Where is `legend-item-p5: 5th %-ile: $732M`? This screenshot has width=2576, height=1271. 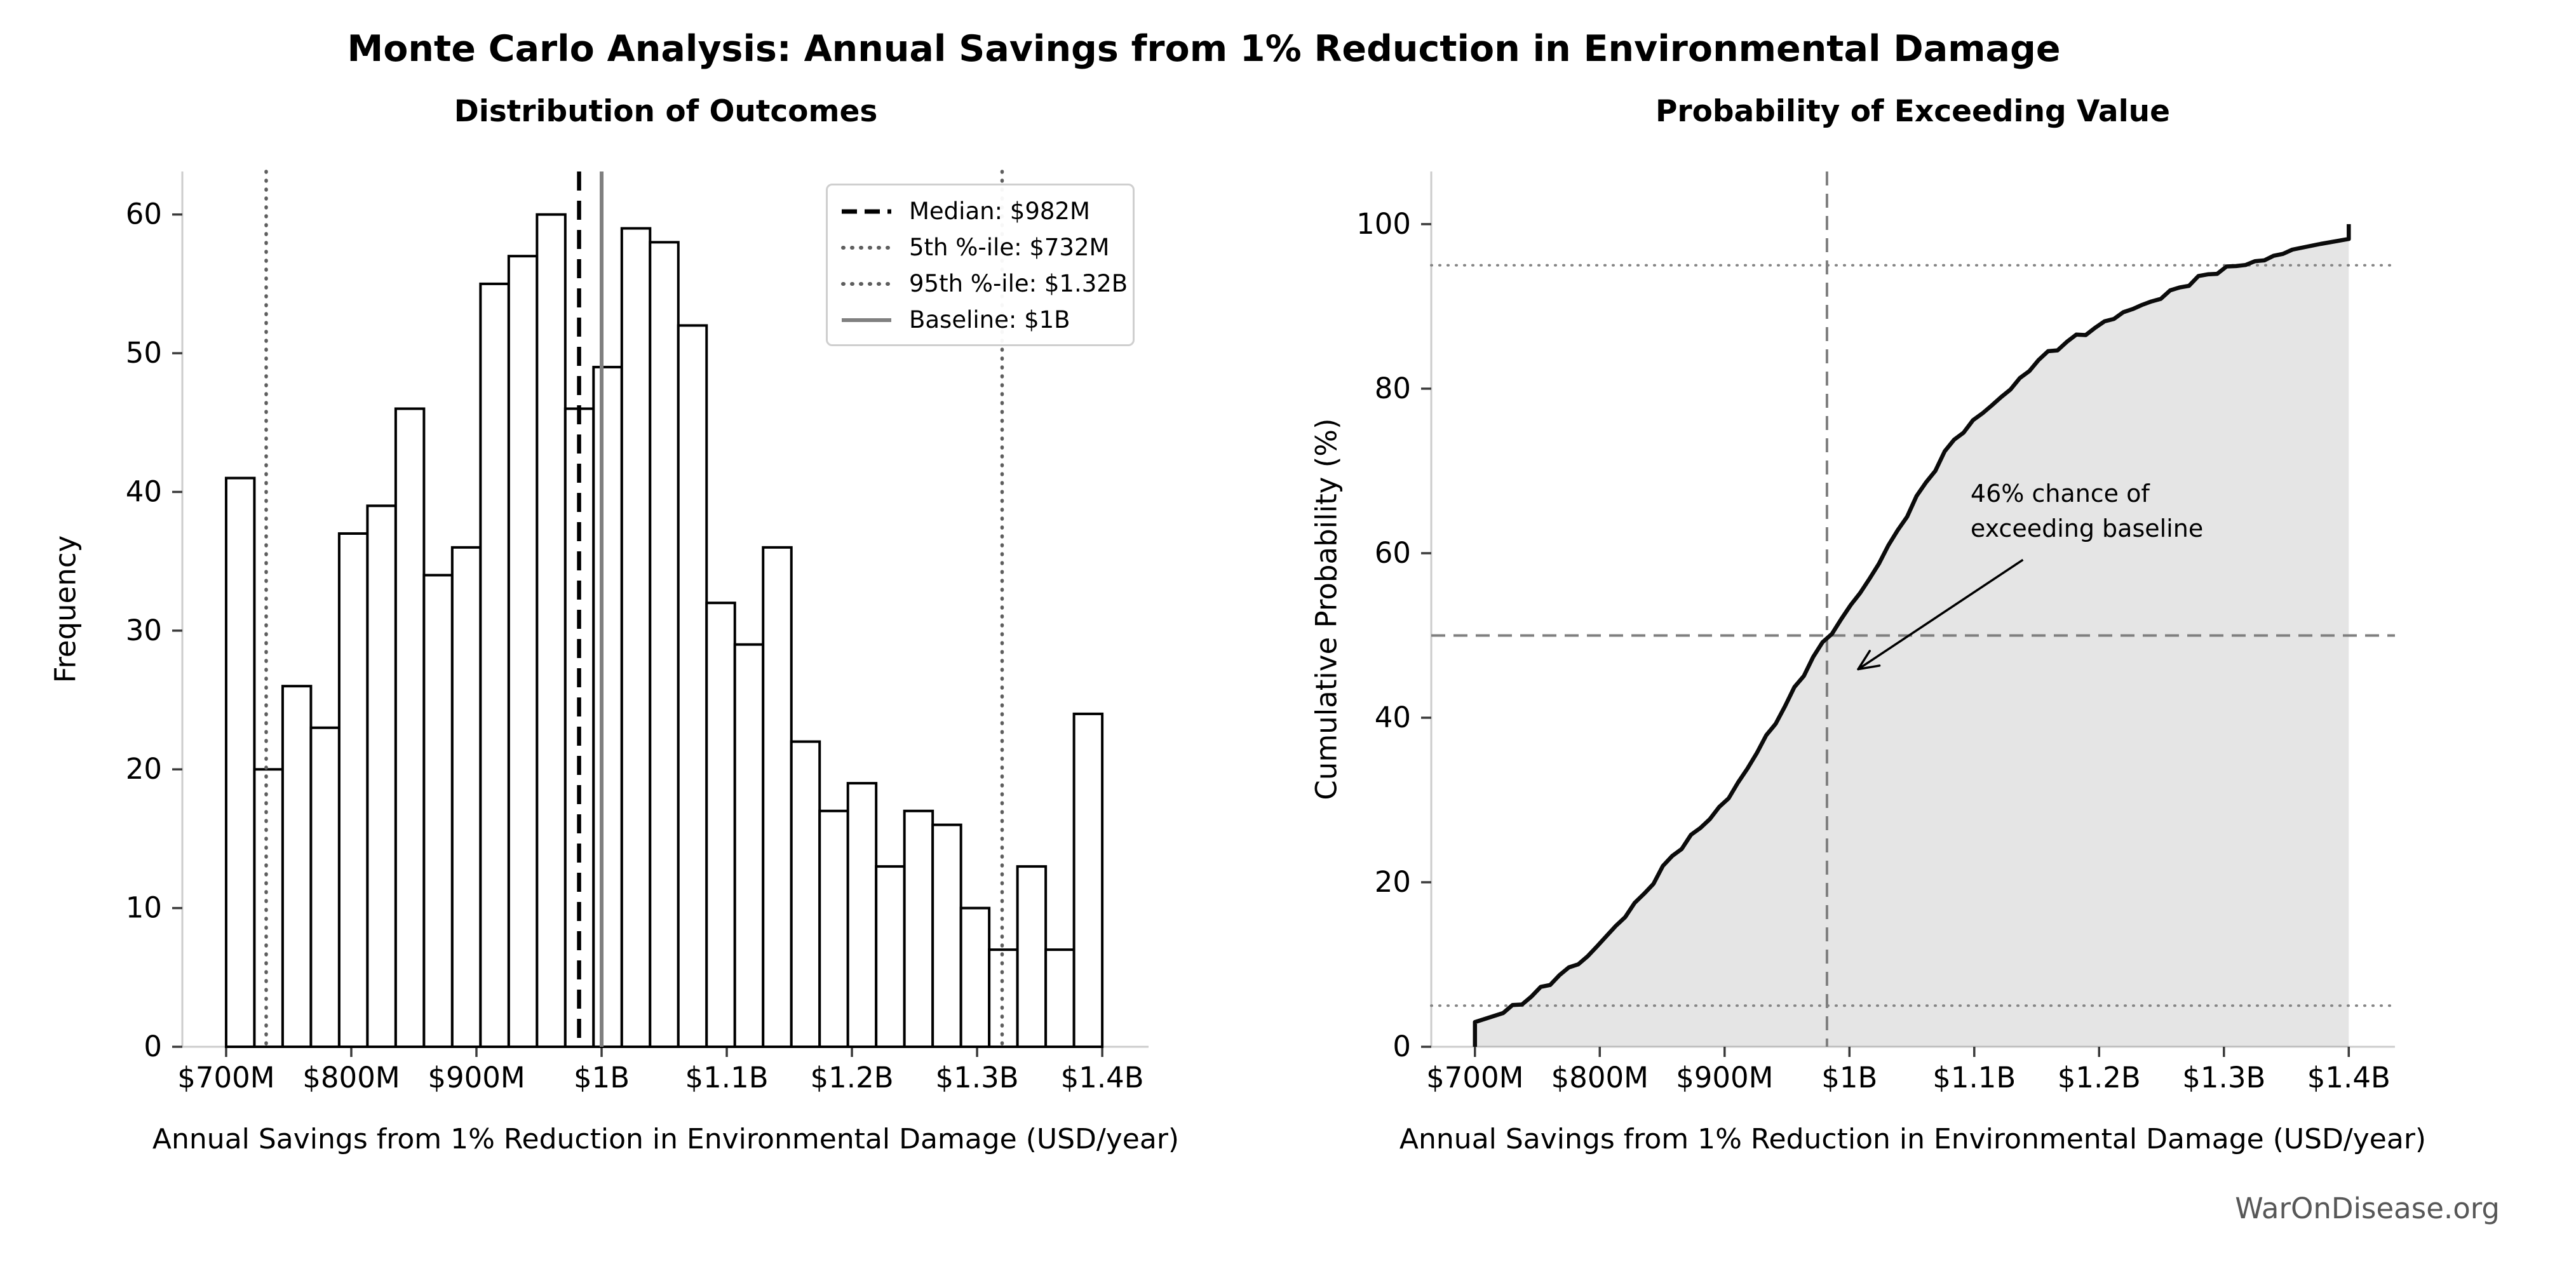 legend-item-p5: 5th %-ile: $732M is located at coordinates (980, 247).